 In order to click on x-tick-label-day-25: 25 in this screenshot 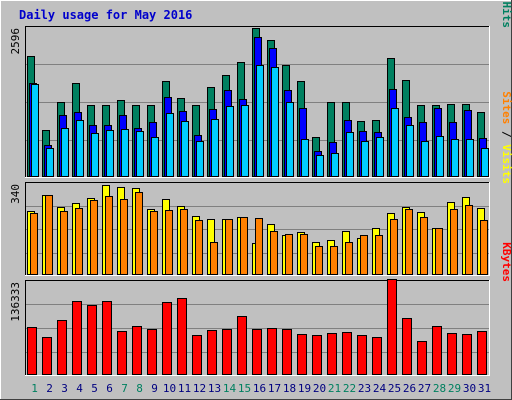, I will do `click(394, 388)`.